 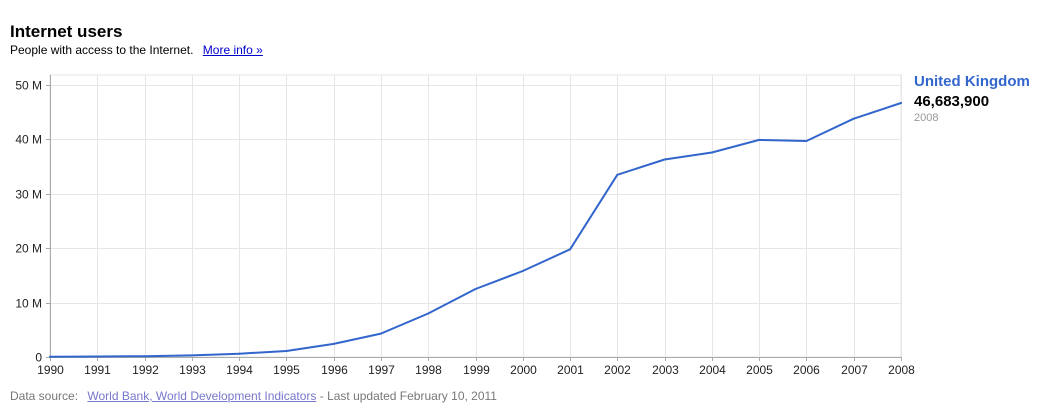 What do you see at coordinates (428, 370) in the screenshot?
I see `x-tick-label: 1998` at bounding box center [428, 370].